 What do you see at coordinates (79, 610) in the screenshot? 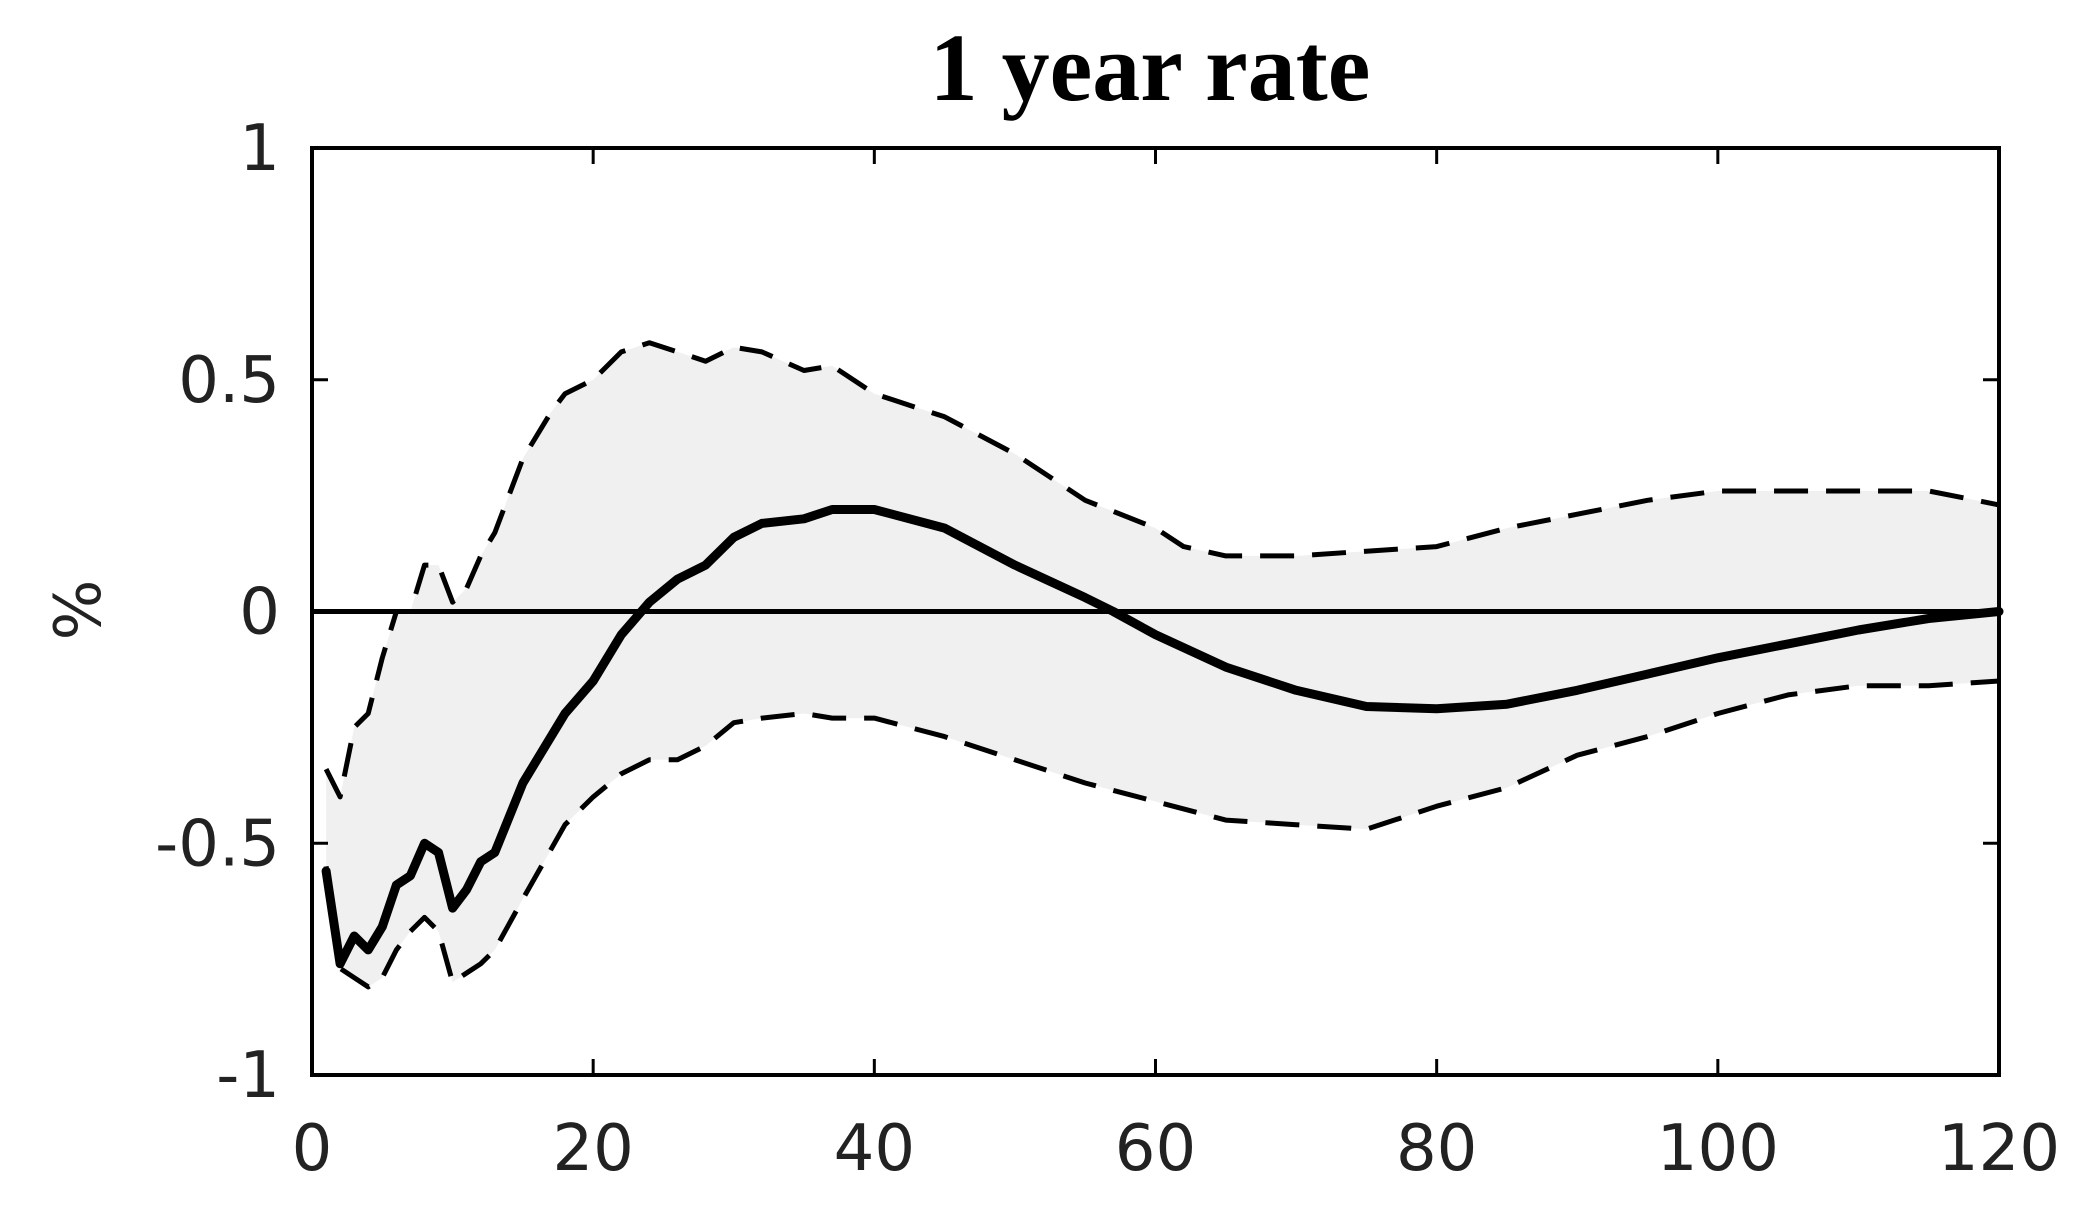
I see `y-axis-label: %` at bounding box center [79, 610].